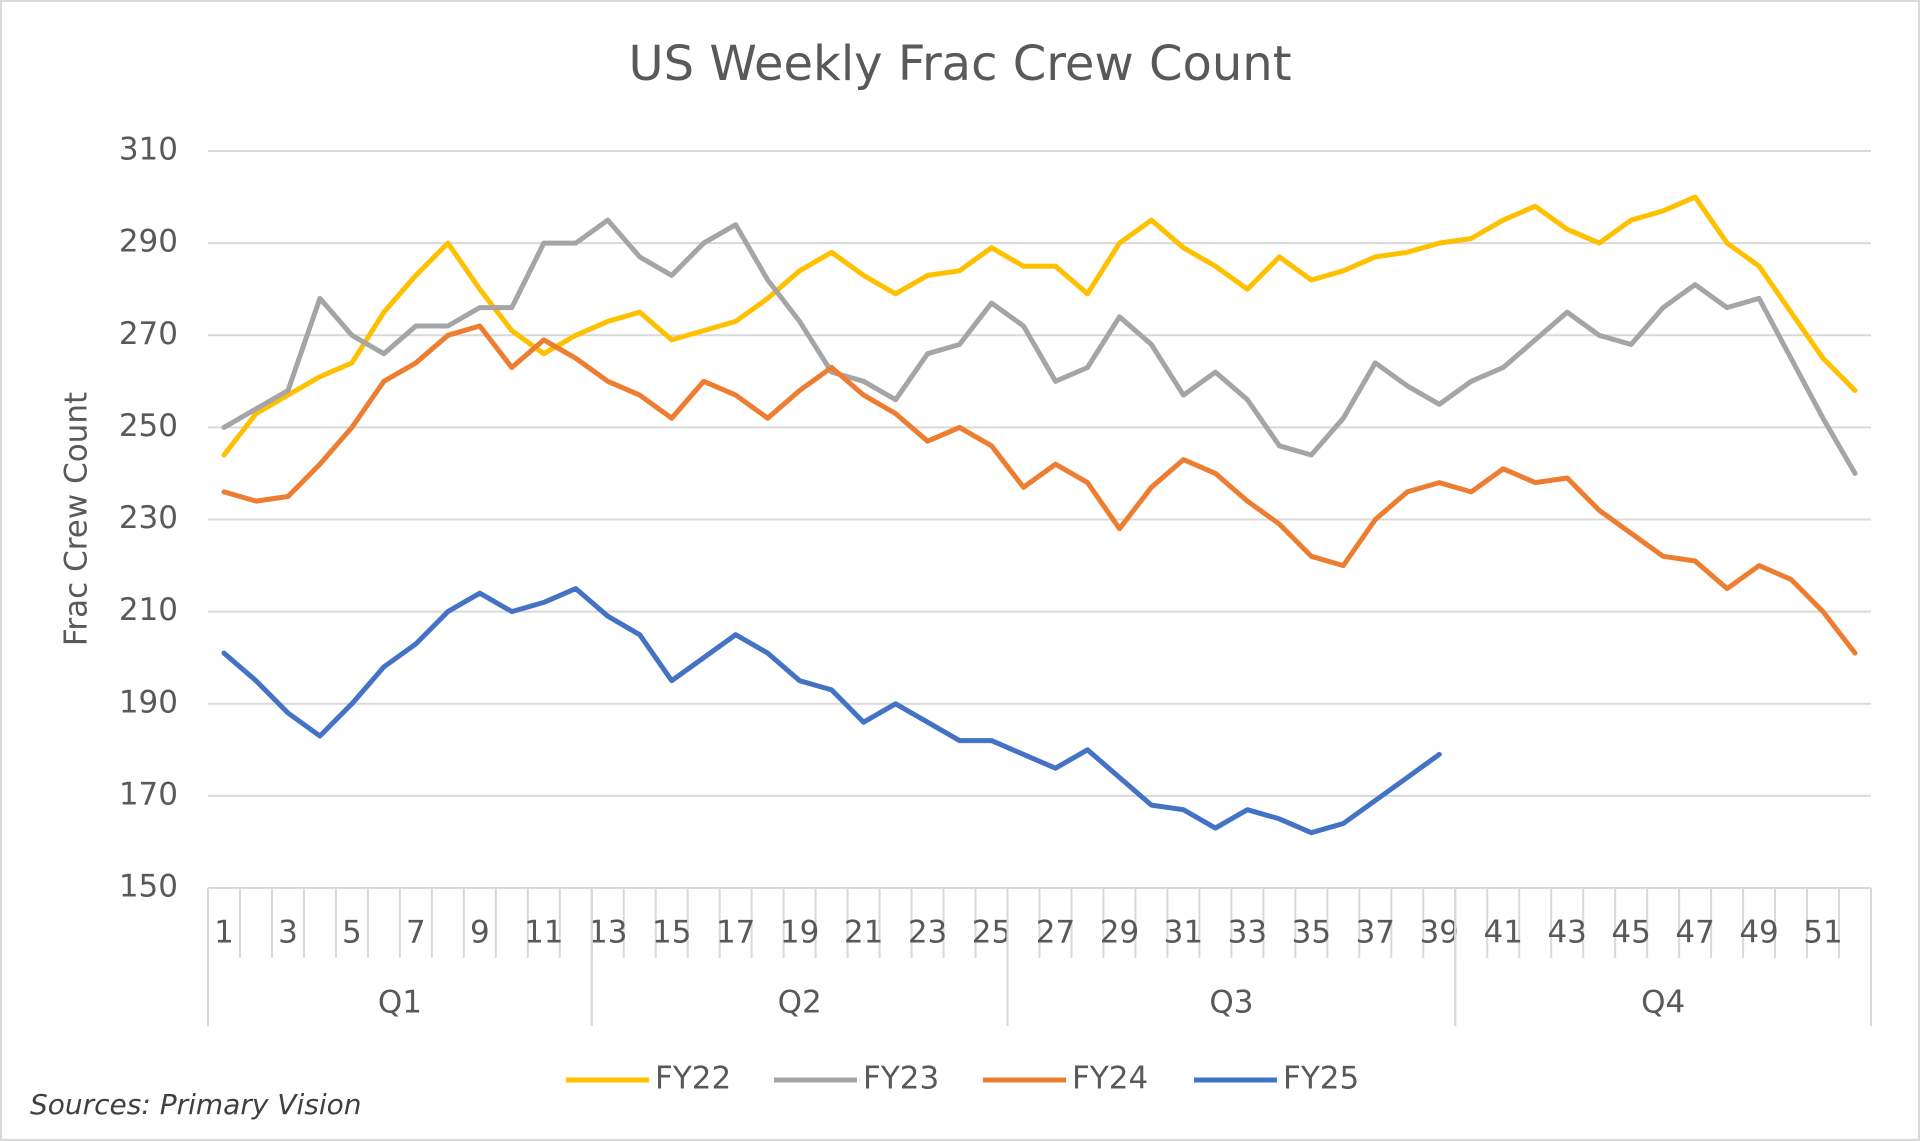  I want to click on x-tick-label: 13, so click(607, 933).